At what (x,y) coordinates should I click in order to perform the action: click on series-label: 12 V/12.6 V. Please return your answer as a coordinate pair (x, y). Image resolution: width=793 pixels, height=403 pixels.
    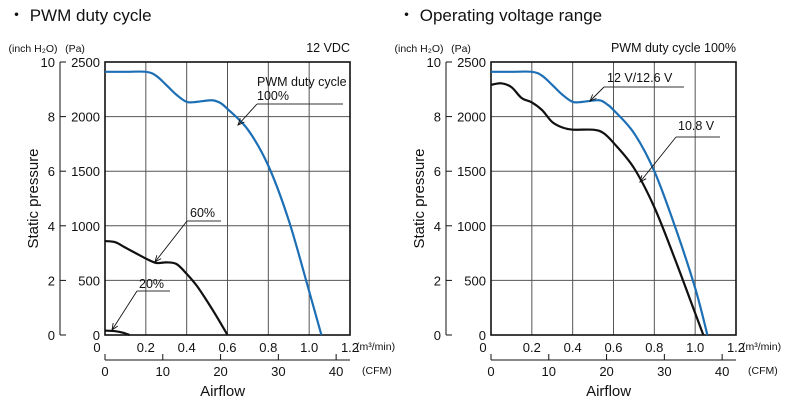
    Looking at the image, I should click on (640, 78).